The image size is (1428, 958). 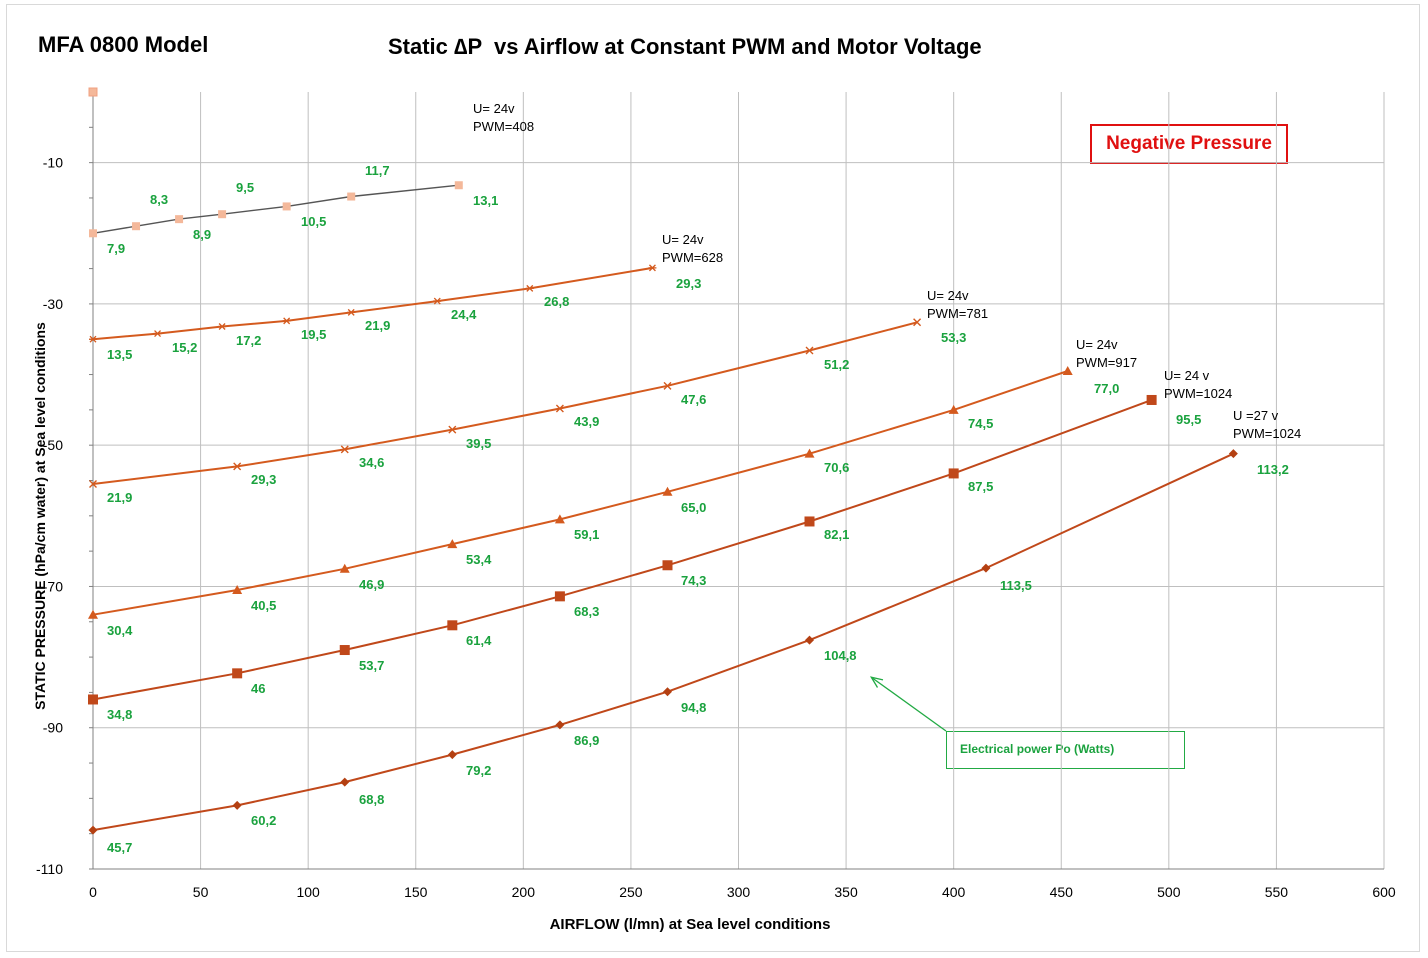 I want to click on data-label: 60,2, so click(x=263, y=820).